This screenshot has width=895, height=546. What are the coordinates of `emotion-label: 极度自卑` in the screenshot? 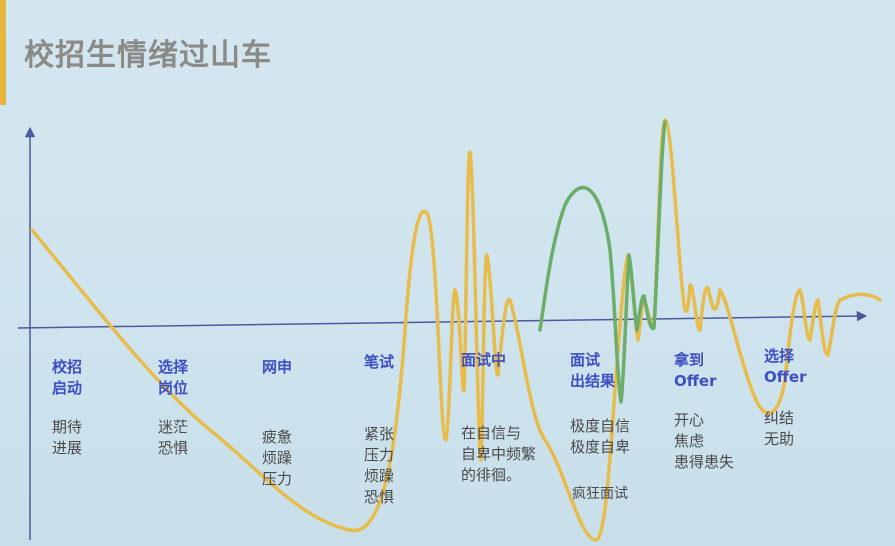 It's located at (600, 447).